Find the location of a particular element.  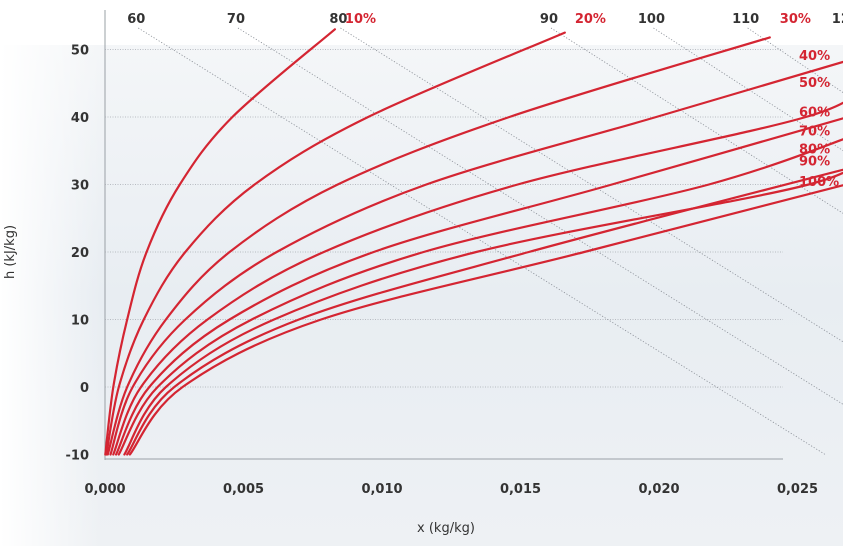

x-axis-label: x (kg/kg) is located at coordinates (446, 528).